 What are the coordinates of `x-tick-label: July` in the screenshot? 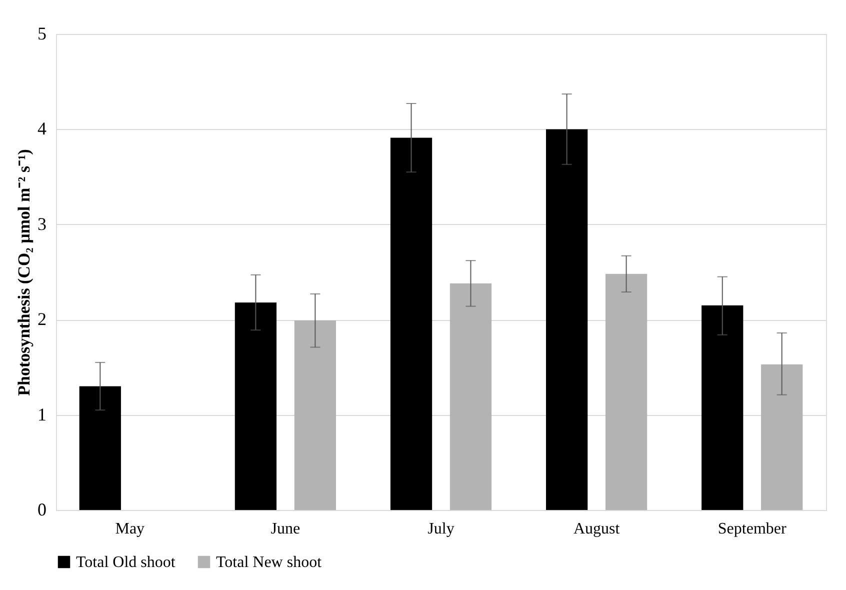 It's located at (441, 529).